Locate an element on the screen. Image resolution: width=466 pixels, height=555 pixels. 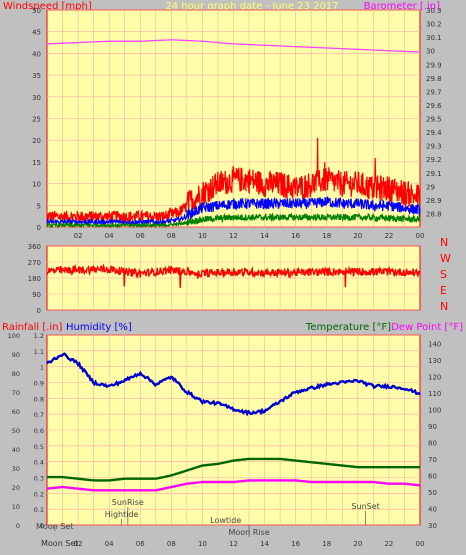
windspeed-time-ticks: 02 04 06 08 10 12 14 16 18 20 22 00 is located at coordinates (249, 236).